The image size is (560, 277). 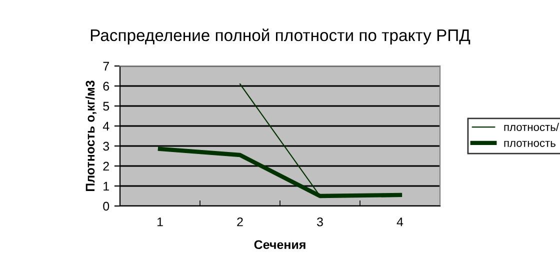 What do you see at coordinates (280, 36) in the screenshot?
I see `chart-title: Распределение полной плотности по тракту РПД` at bounding box center [280, 36].